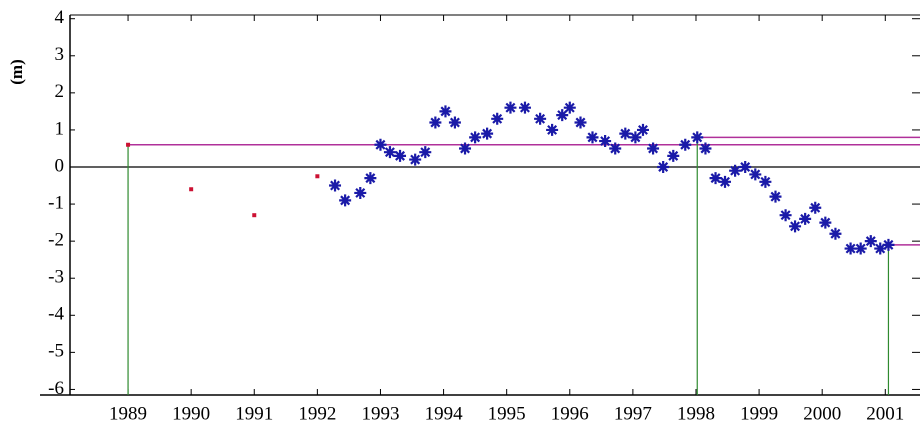 The width and height of the screenshot is (920, 436). What do you see at coordinates (570, 413) in the screenshot?
I see `x-tick-label: 1996` at bounding box center [570, 413].